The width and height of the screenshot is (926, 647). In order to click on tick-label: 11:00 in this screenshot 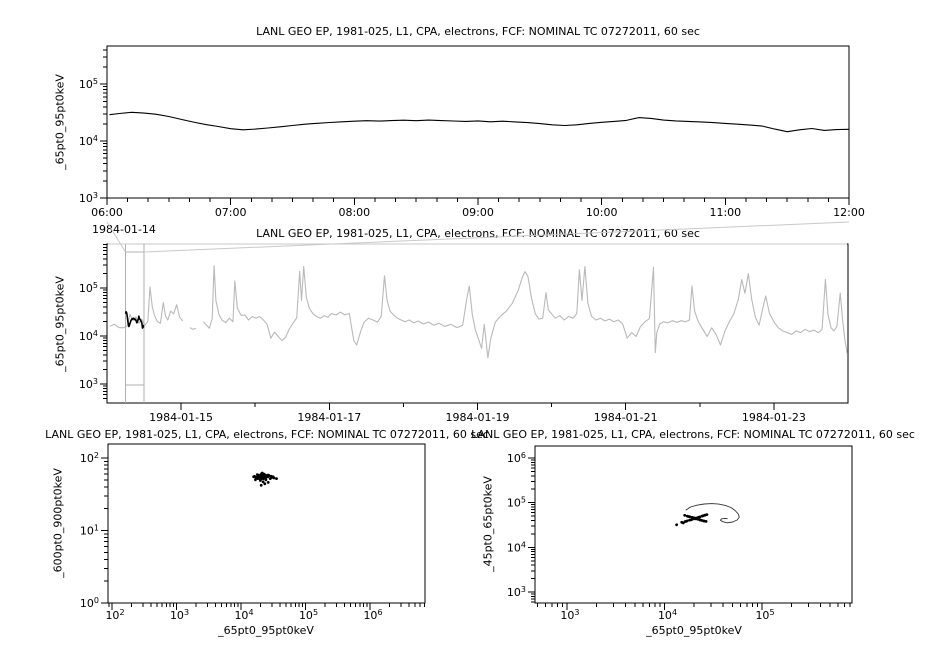, I will do `click(725, 212)`.